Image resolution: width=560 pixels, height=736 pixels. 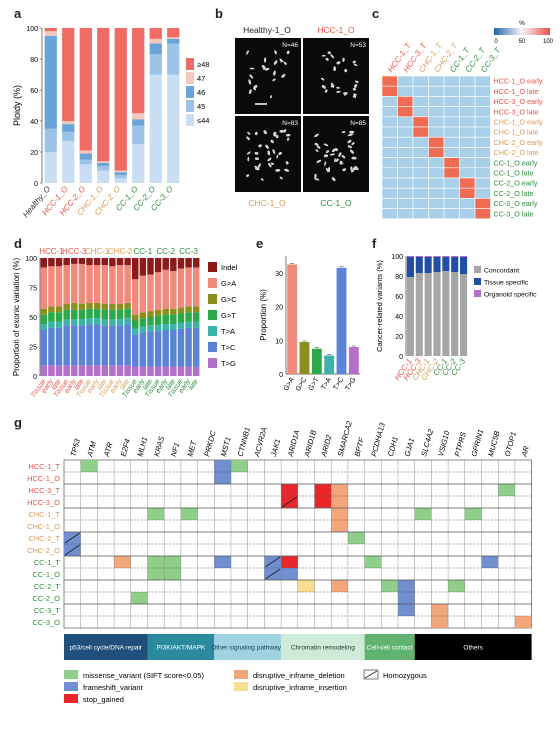 What do you see at coordinates (228, 363) in the screenshot?
I see `legend-label: T>G` at bounding box center [228, 363].